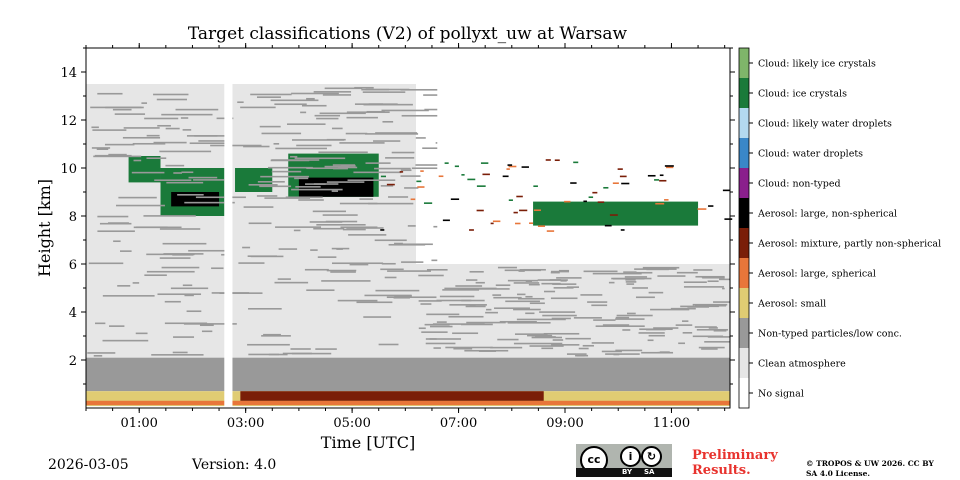 The width and height of the screenshot is (960, 480). What do you see at coordinates (254, 180) in the screenshot?
I see `classification-region` at bounding box center [254, 180].